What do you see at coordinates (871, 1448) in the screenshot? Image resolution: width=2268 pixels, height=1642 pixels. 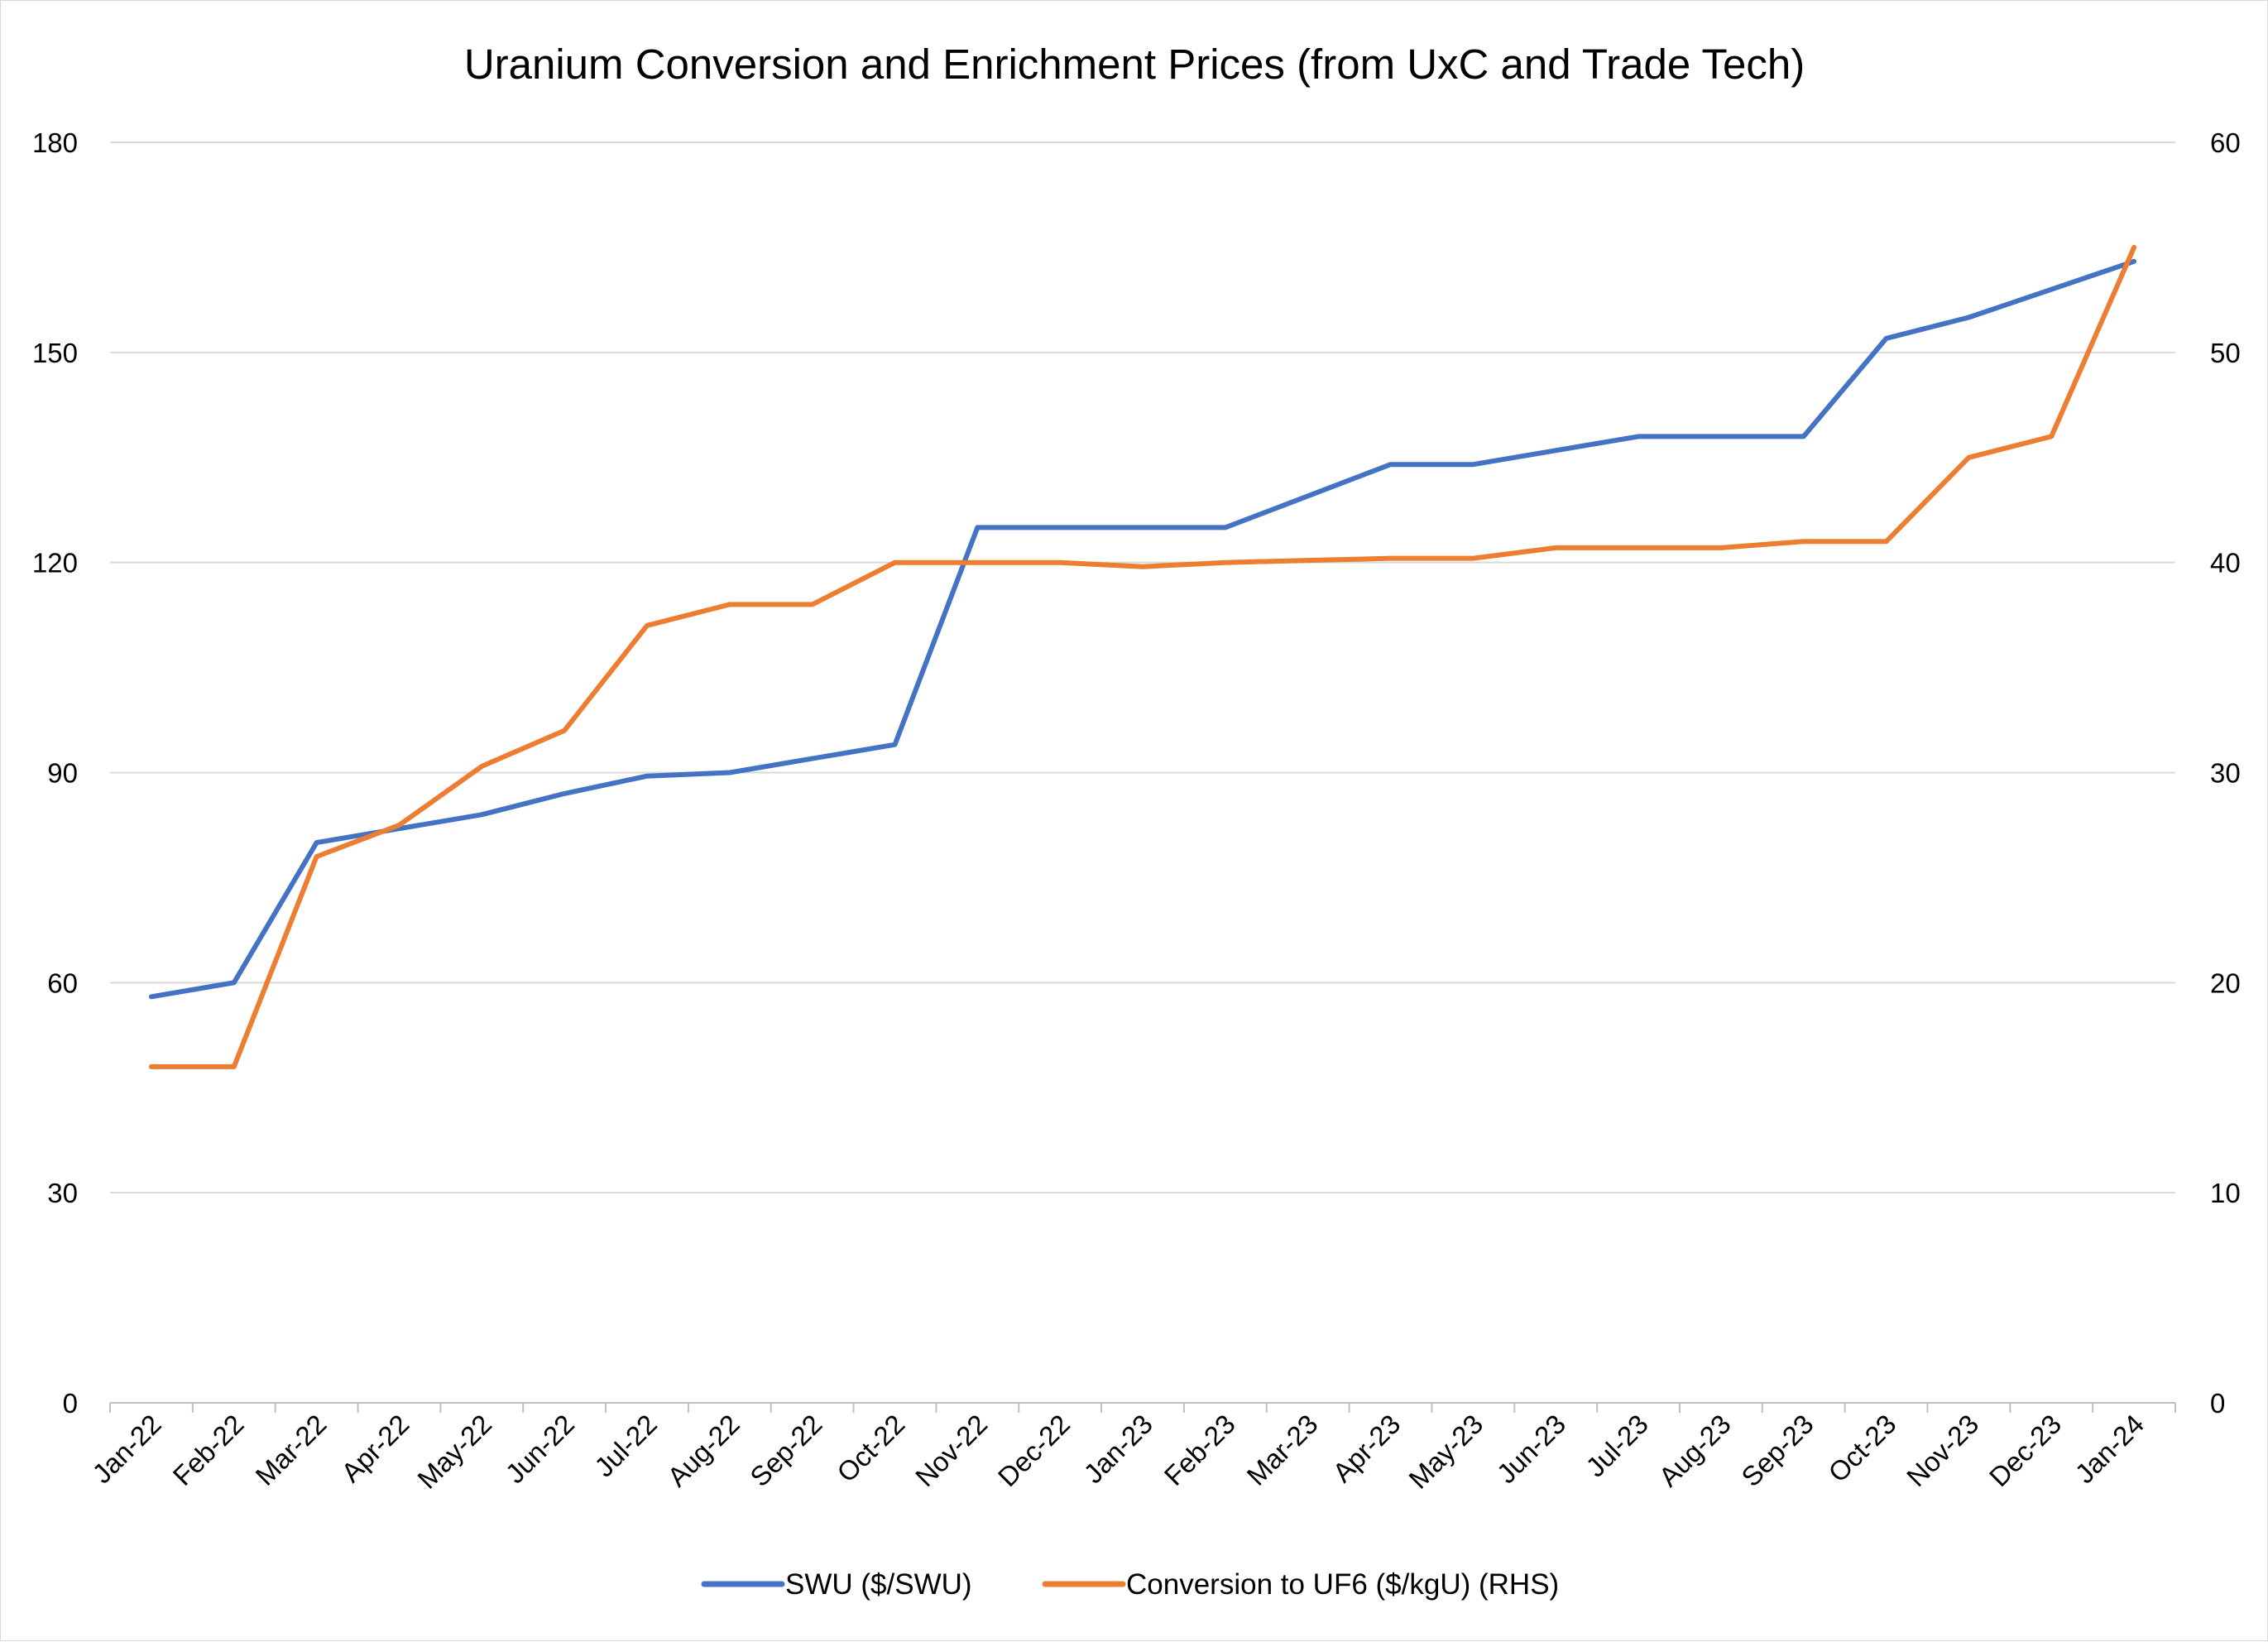 I see `x-tick-label: Oct-22` at bounding box center [871, 1448].